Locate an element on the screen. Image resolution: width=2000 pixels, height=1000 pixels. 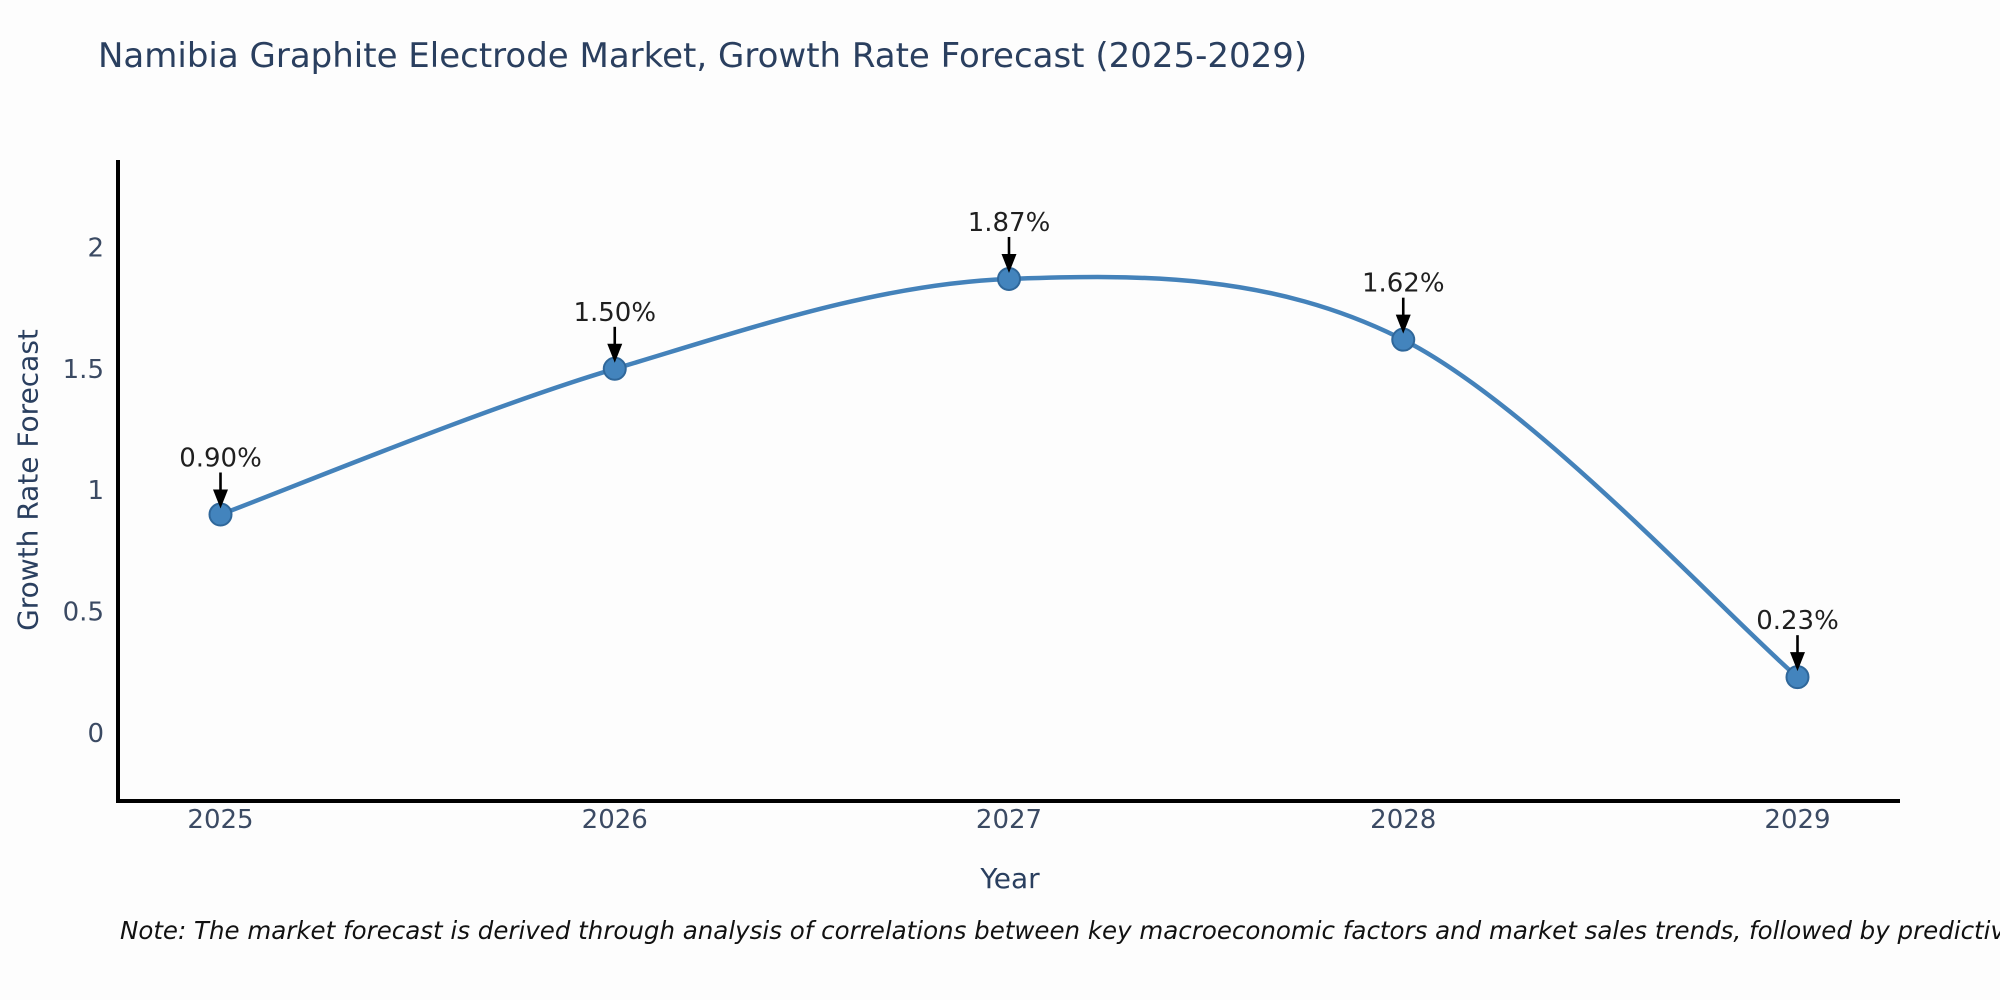
x-tick-label: 2026 is located at coordinates (615, 820).